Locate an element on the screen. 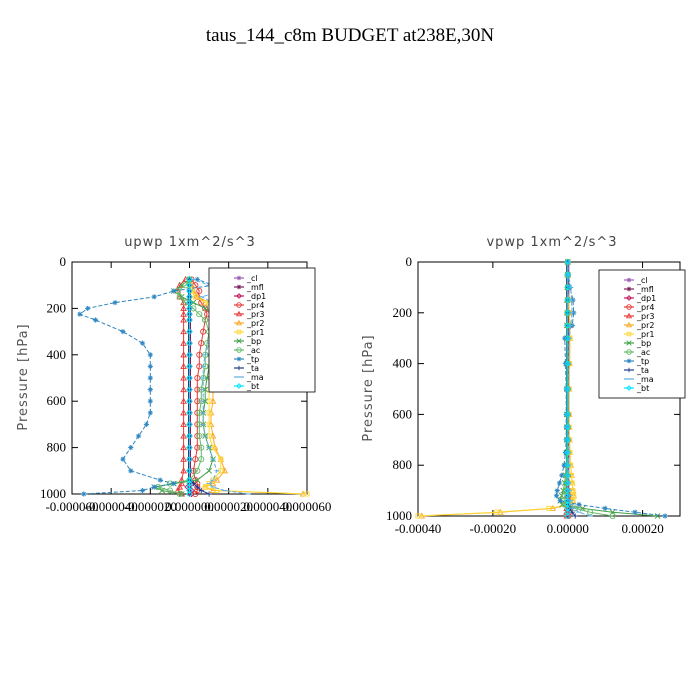 The height and width of the screenshot is (700, 700). upwp-y-tick-label: 200 is located at coordinates (57, 307).